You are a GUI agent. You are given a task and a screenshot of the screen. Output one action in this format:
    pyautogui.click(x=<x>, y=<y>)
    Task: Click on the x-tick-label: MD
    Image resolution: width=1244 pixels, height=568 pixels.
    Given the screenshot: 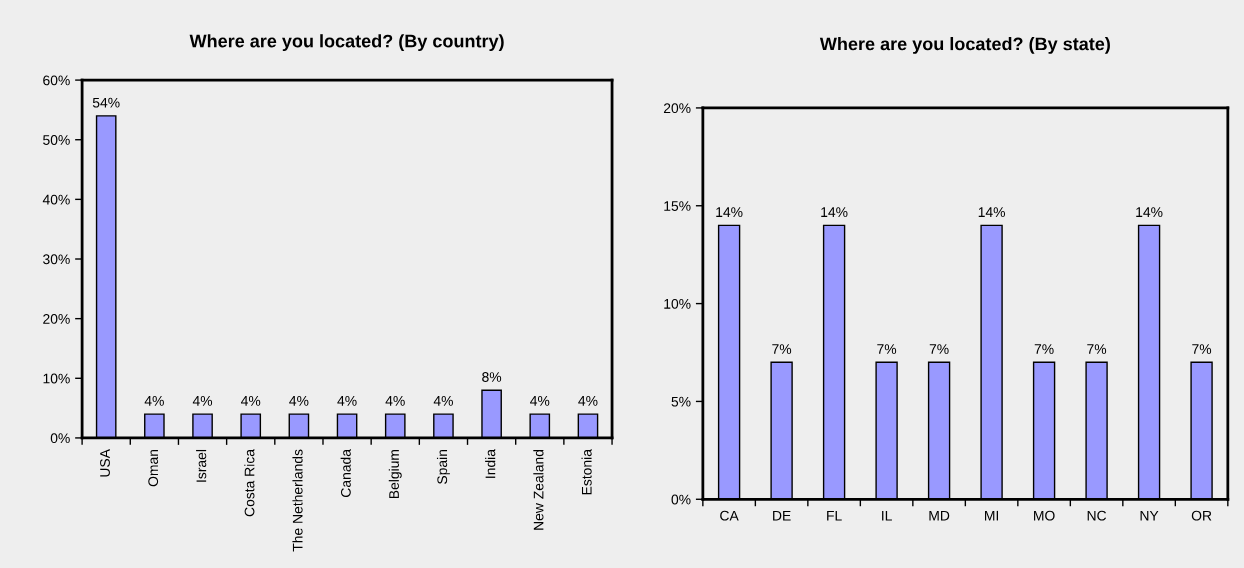 What is the action you would take?
    pyautogui.click(x=939, y=515)
    